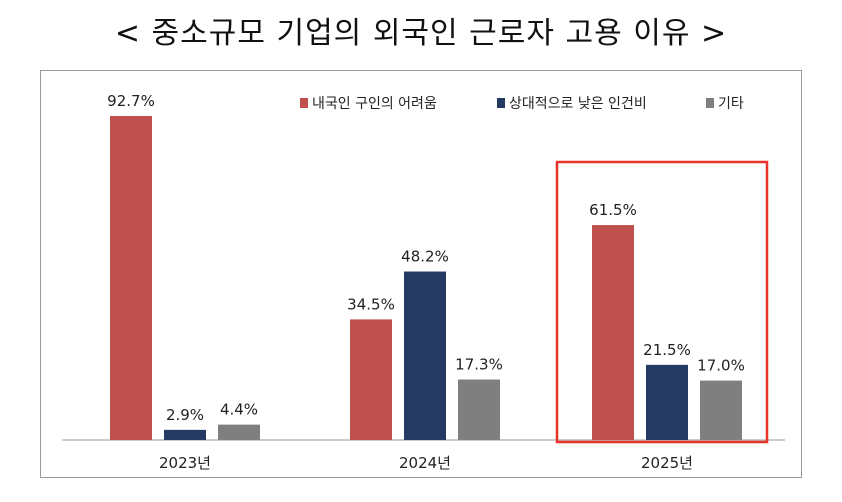 Image resolution: width=842 pixels, height=502 pixels. I want to click on legend-label: 상대적으로 낮은 인건비, so click(578, 104).